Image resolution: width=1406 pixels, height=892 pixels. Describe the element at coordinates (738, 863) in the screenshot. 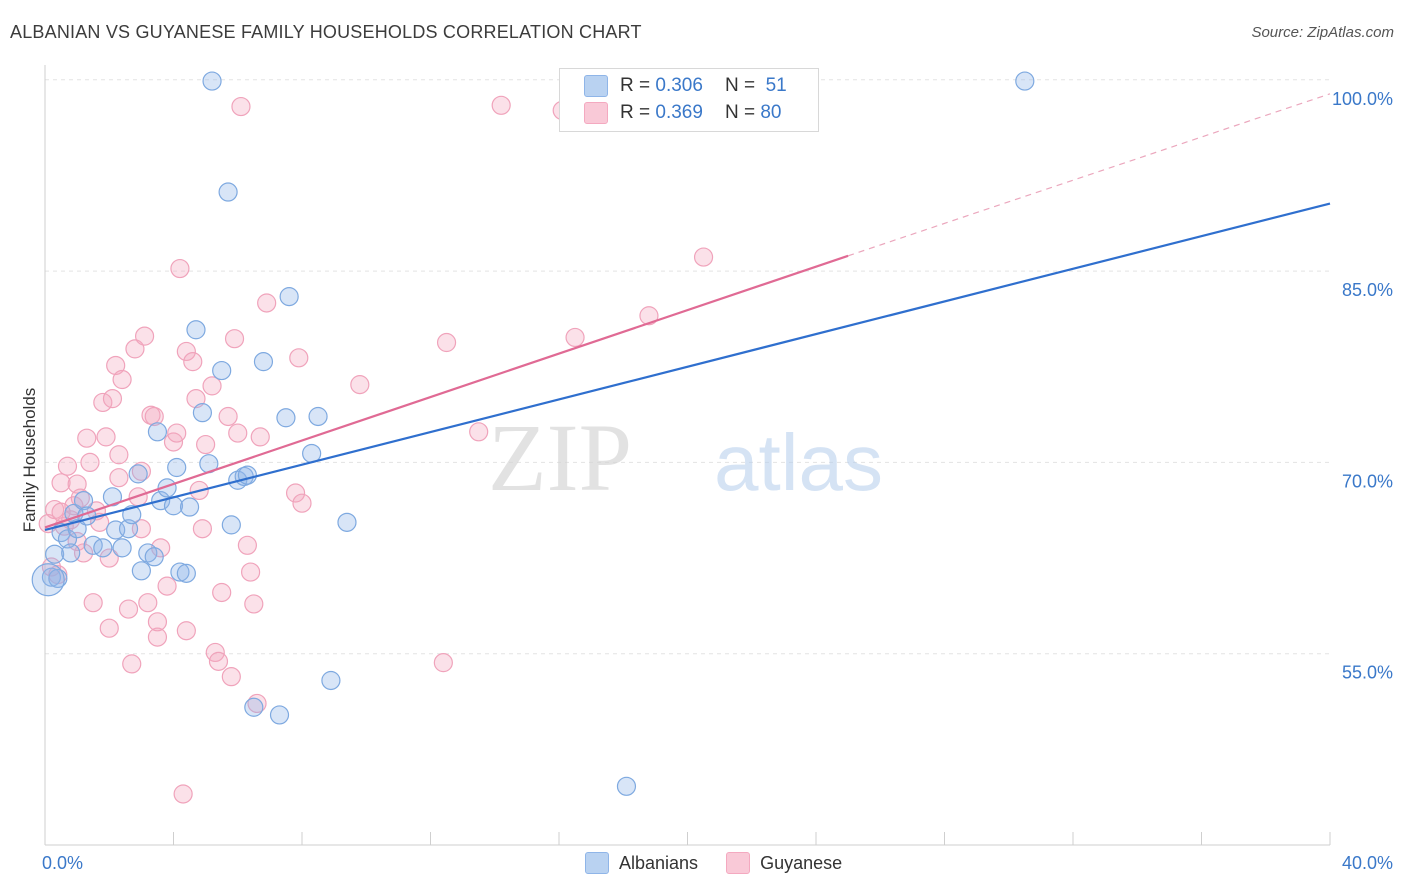

I see `guyanese-legend-swatch` at that location.